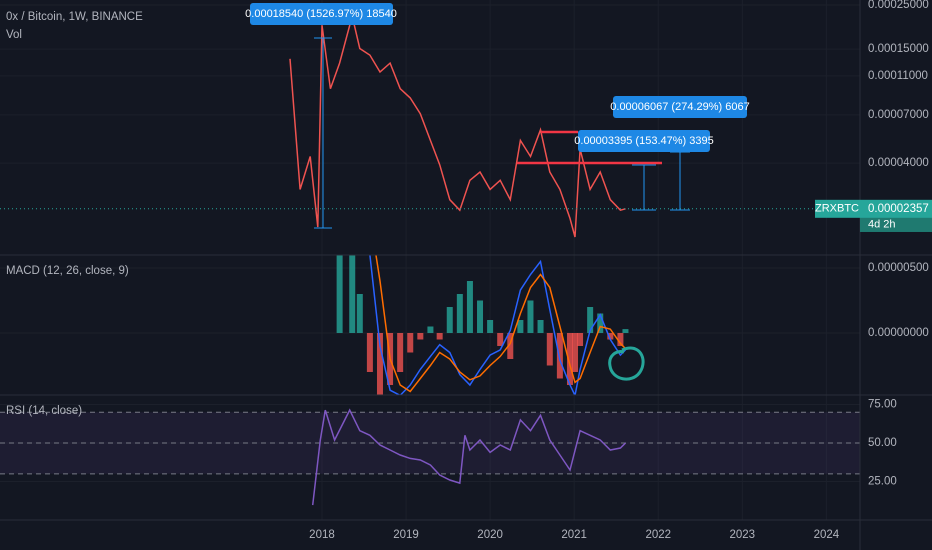 This screenshot has width=932, height=550. Describe the element at coordinates (574, 535) in the screenshot. I see `x-tick-label: 2021` at that location.